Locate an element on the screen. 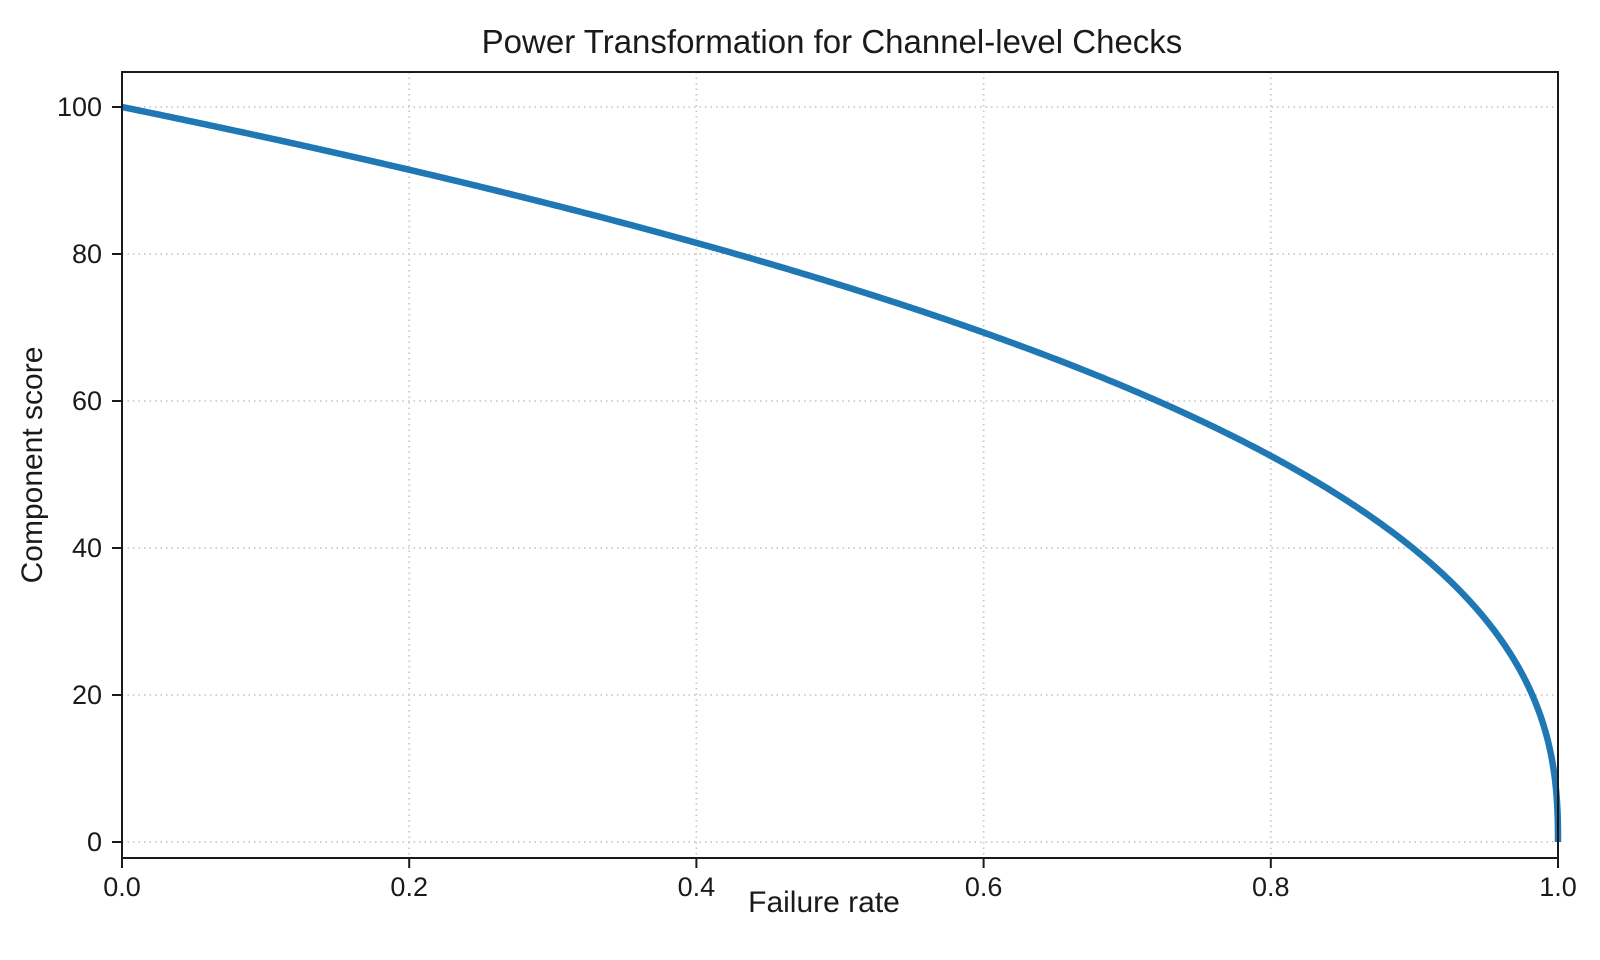 This screenshot has width=1600, height=960. x-tick-label: 0.2 is located at coordinates (409, 887).